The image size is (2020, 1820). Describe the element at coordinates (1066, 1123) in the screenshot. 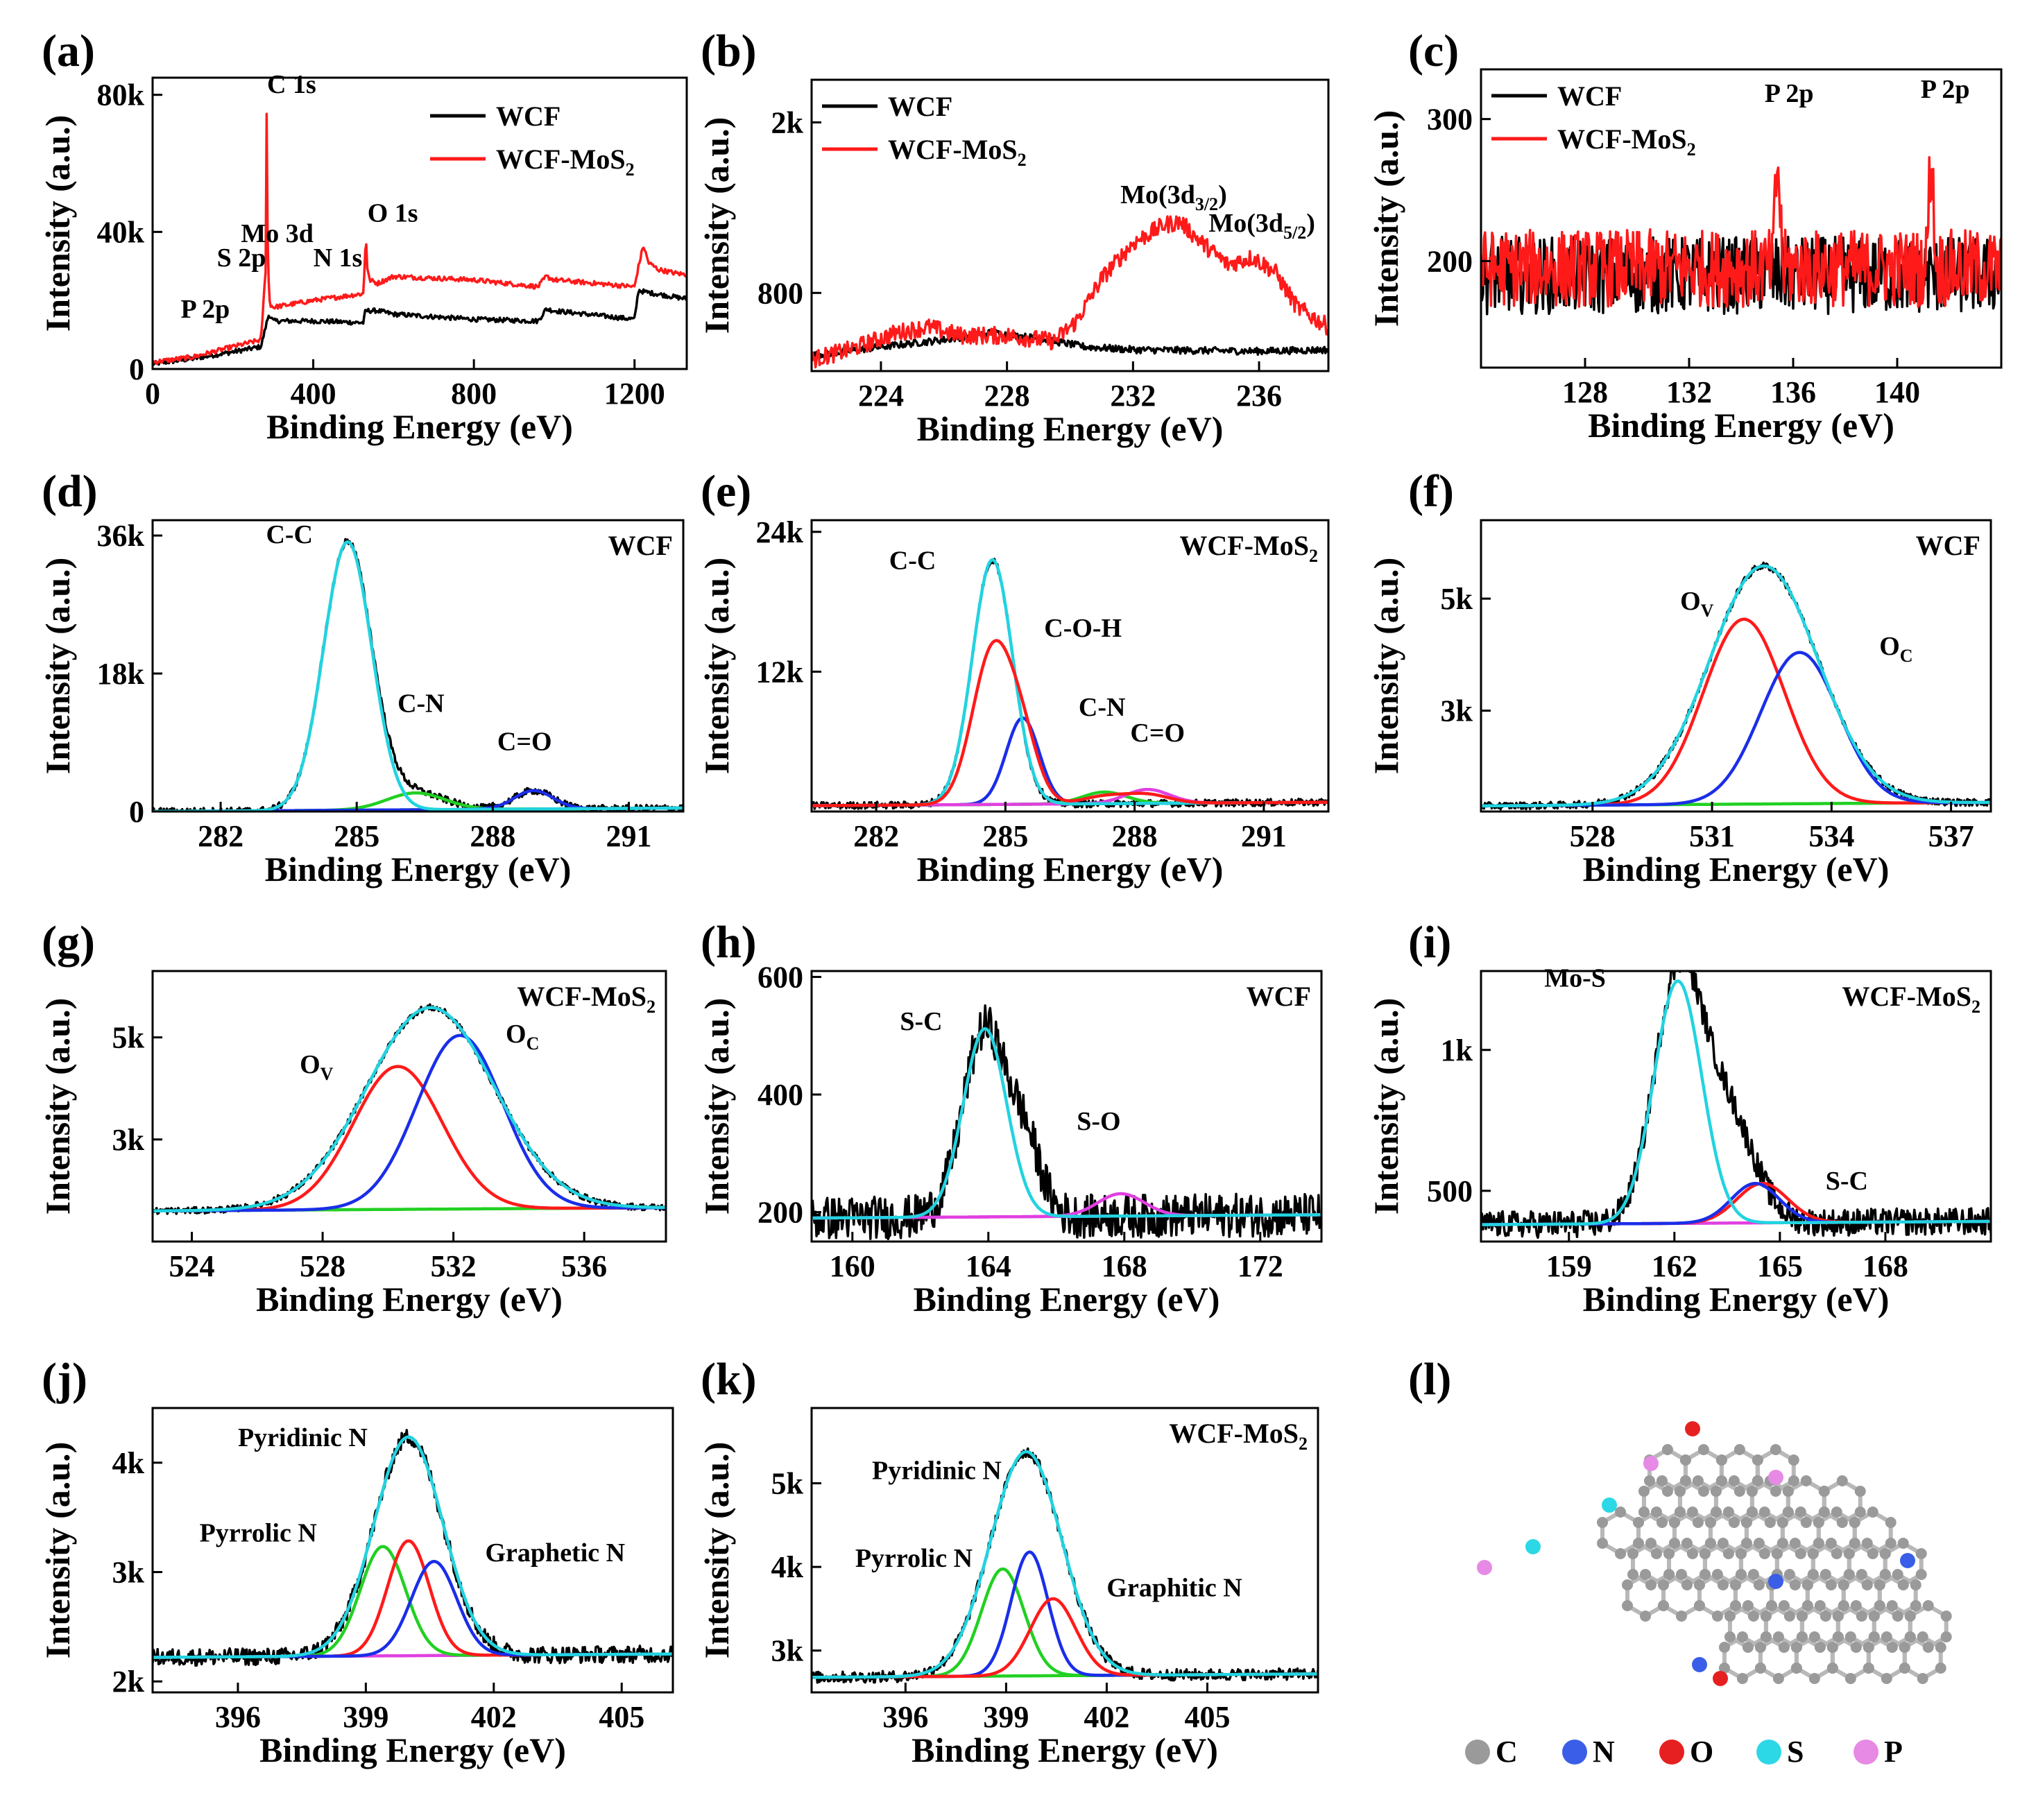

I see `component-h-cyan` at that location.